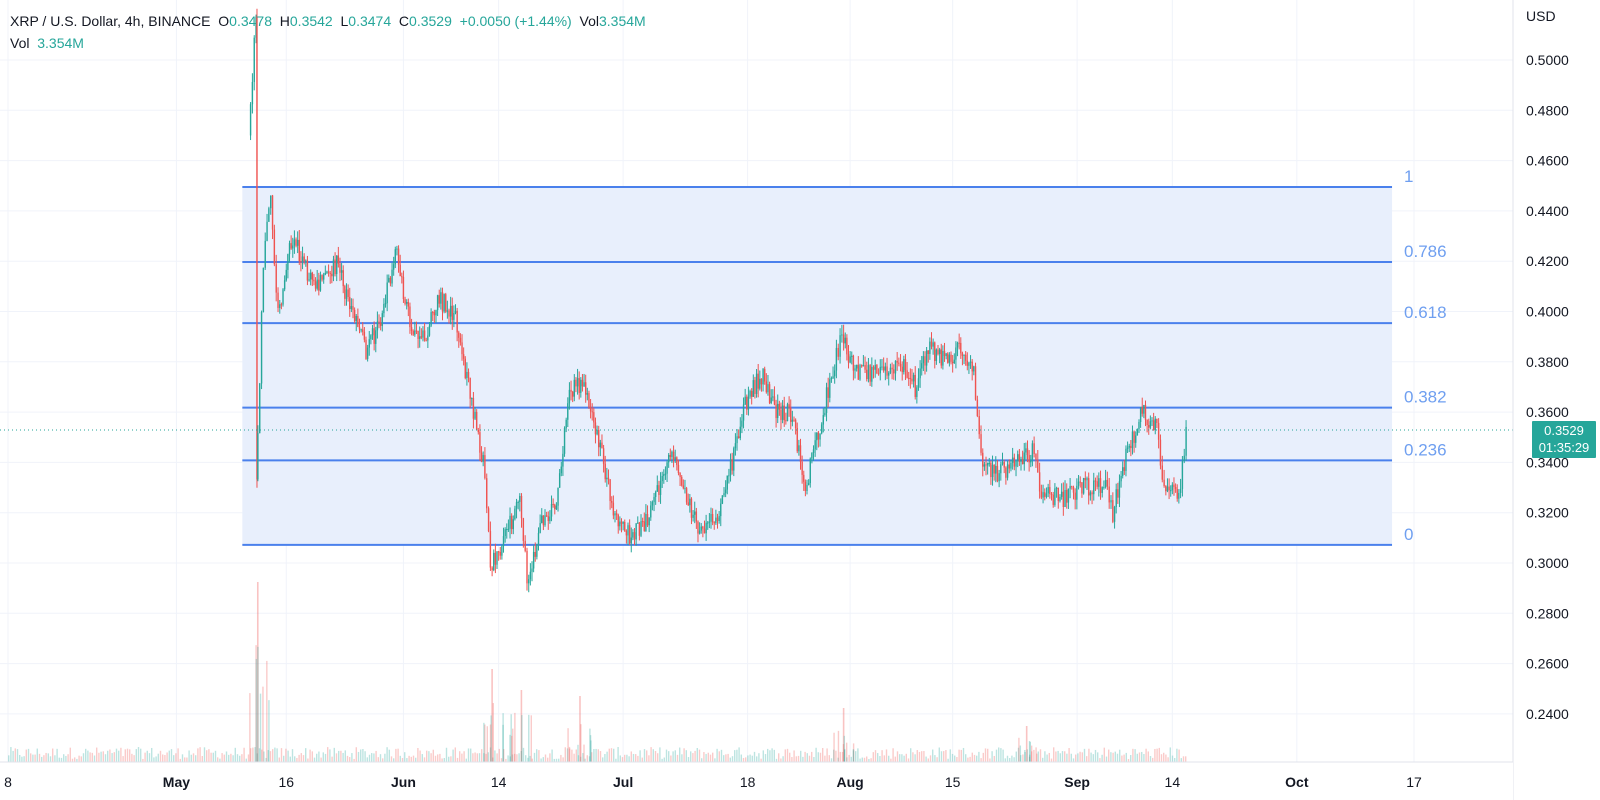 The height and width of the screenshot is (800, 1600). Describe the element at coordinates (110, 21) in the screenshot. I see `symbol-title: XRP / U.S. Dollar, 4h, BINANCE` at that location.